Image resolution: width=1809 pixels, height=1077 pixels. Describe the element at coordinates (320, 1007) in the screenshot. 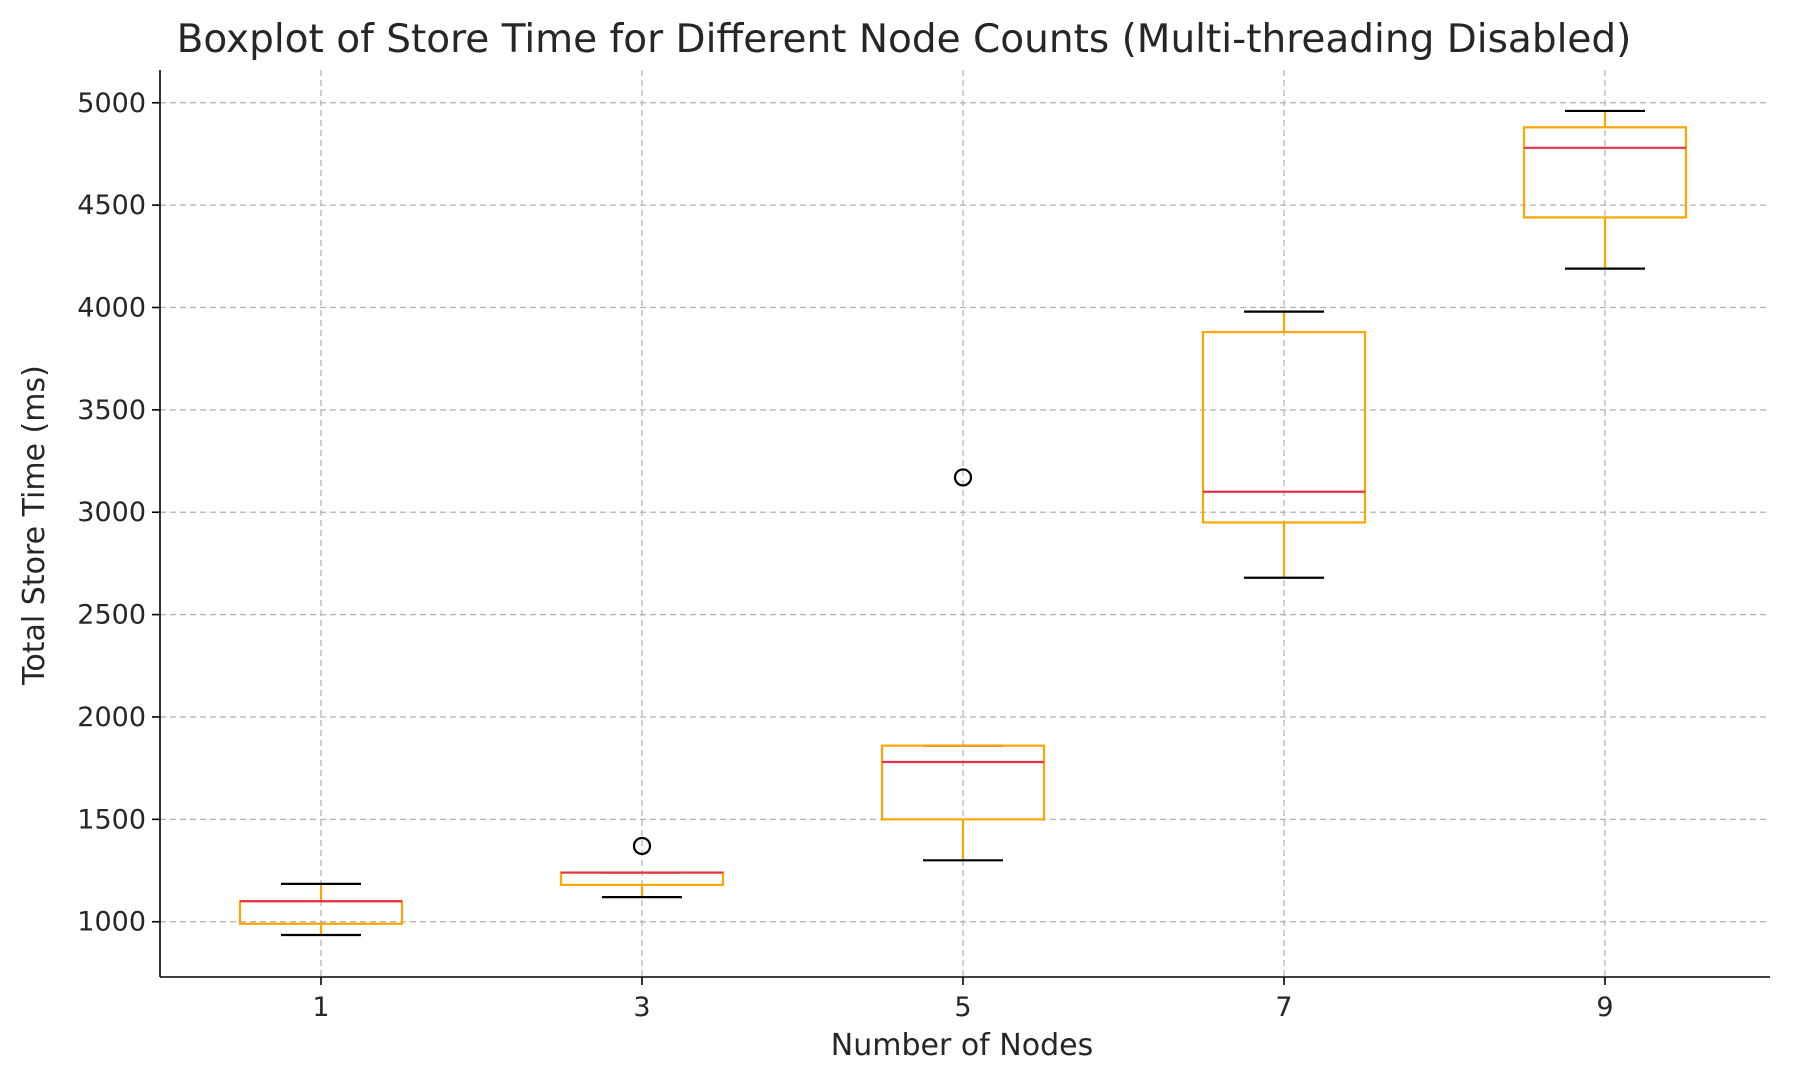

I see `x-tick-label: 1` at that location.